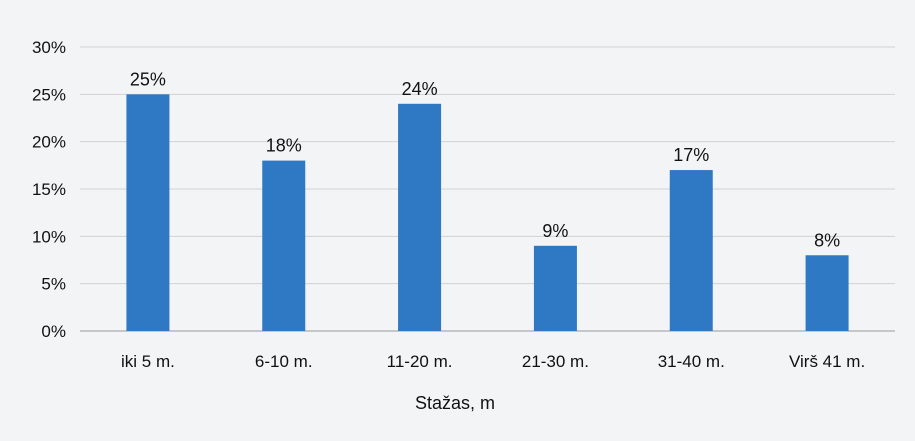  I want to click on data-label: 17%, so click(691, 155).